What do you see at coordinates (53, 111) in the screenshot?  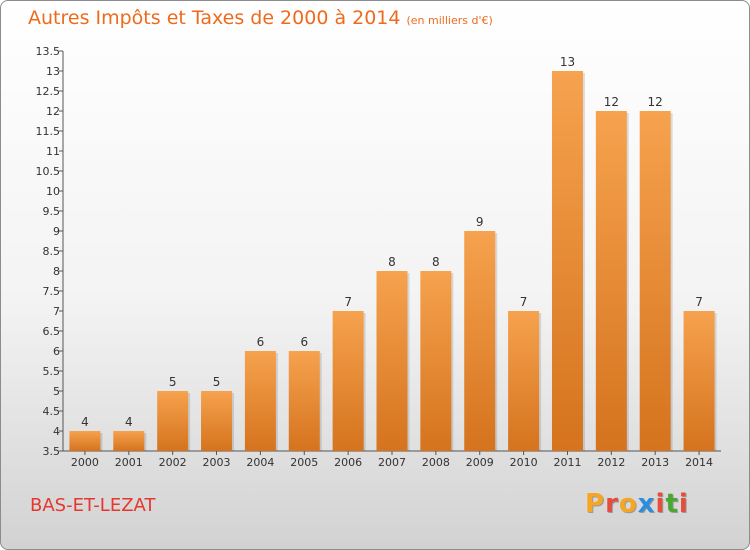 I see `y-tick-label: 12` at bounding box center [53, 111].